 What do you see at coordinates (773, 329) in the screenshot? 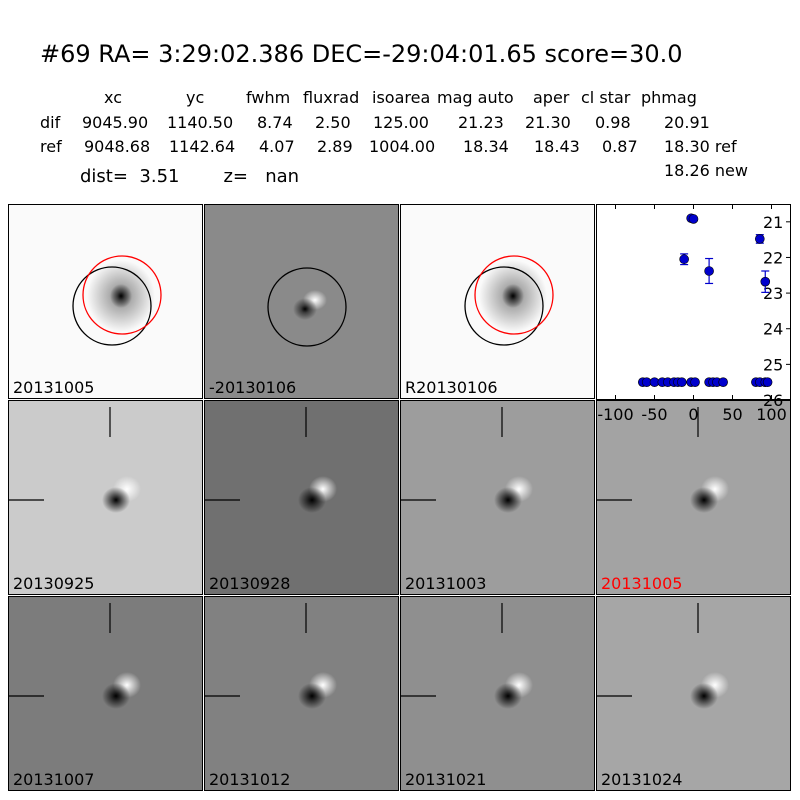
I see `y-tick-label: 24` at bounding box center [773, 329].